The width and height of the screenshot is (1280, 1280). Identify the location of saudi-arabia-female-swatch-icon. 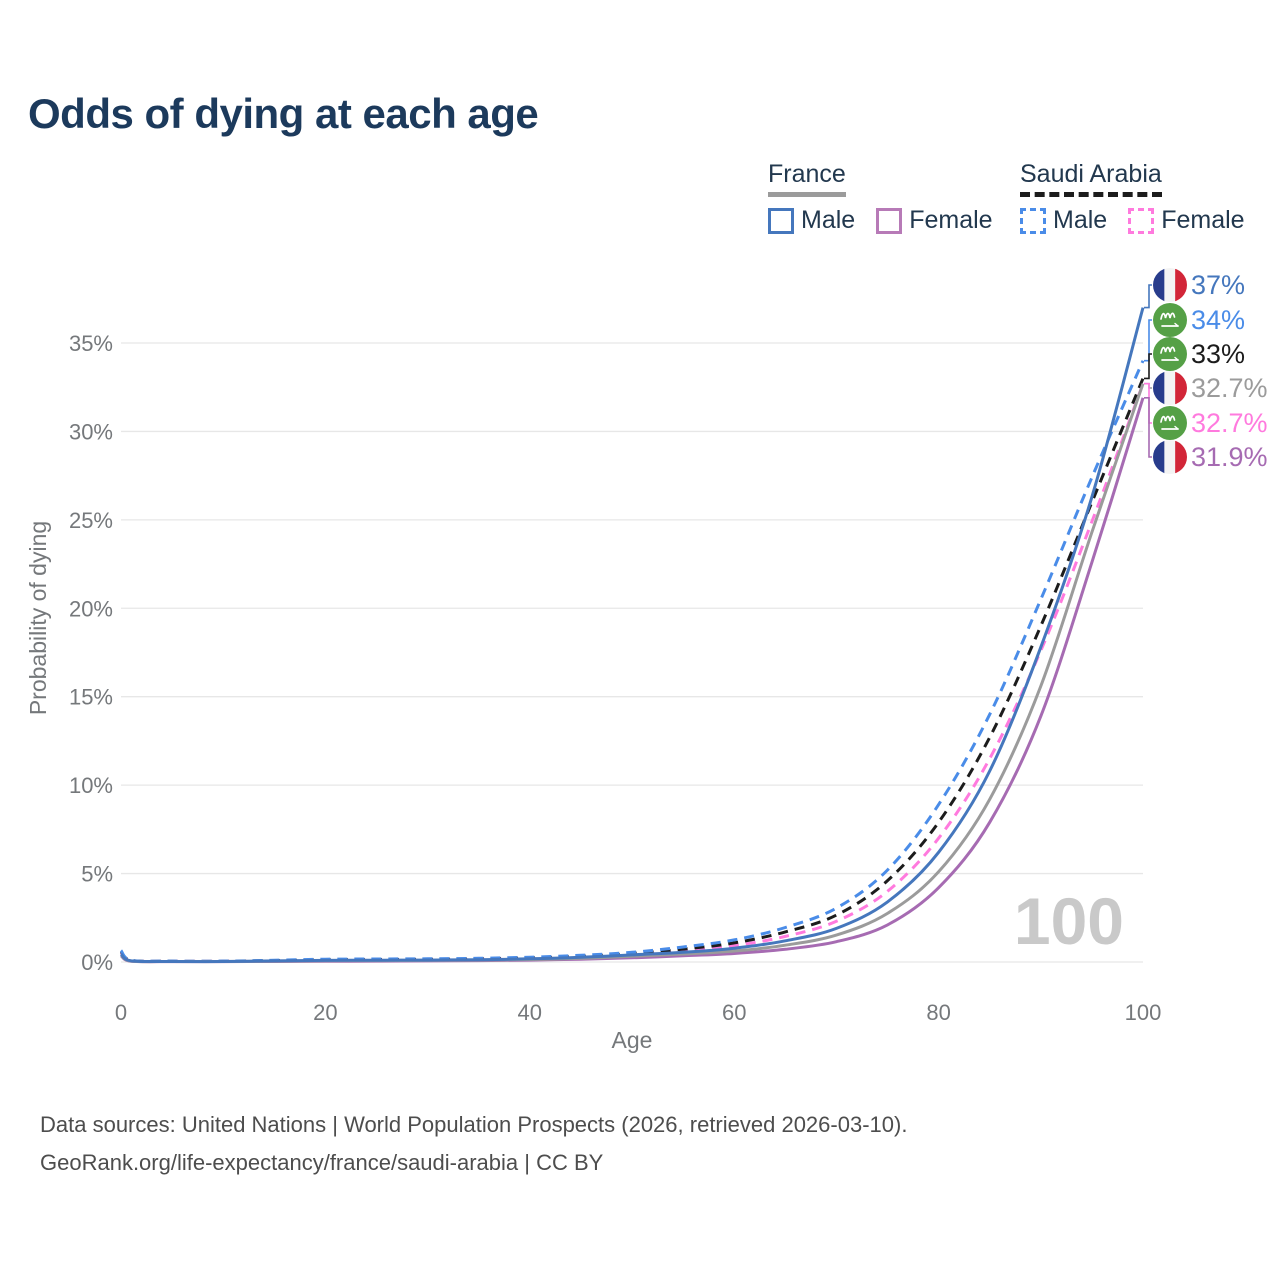
(1141, 220).